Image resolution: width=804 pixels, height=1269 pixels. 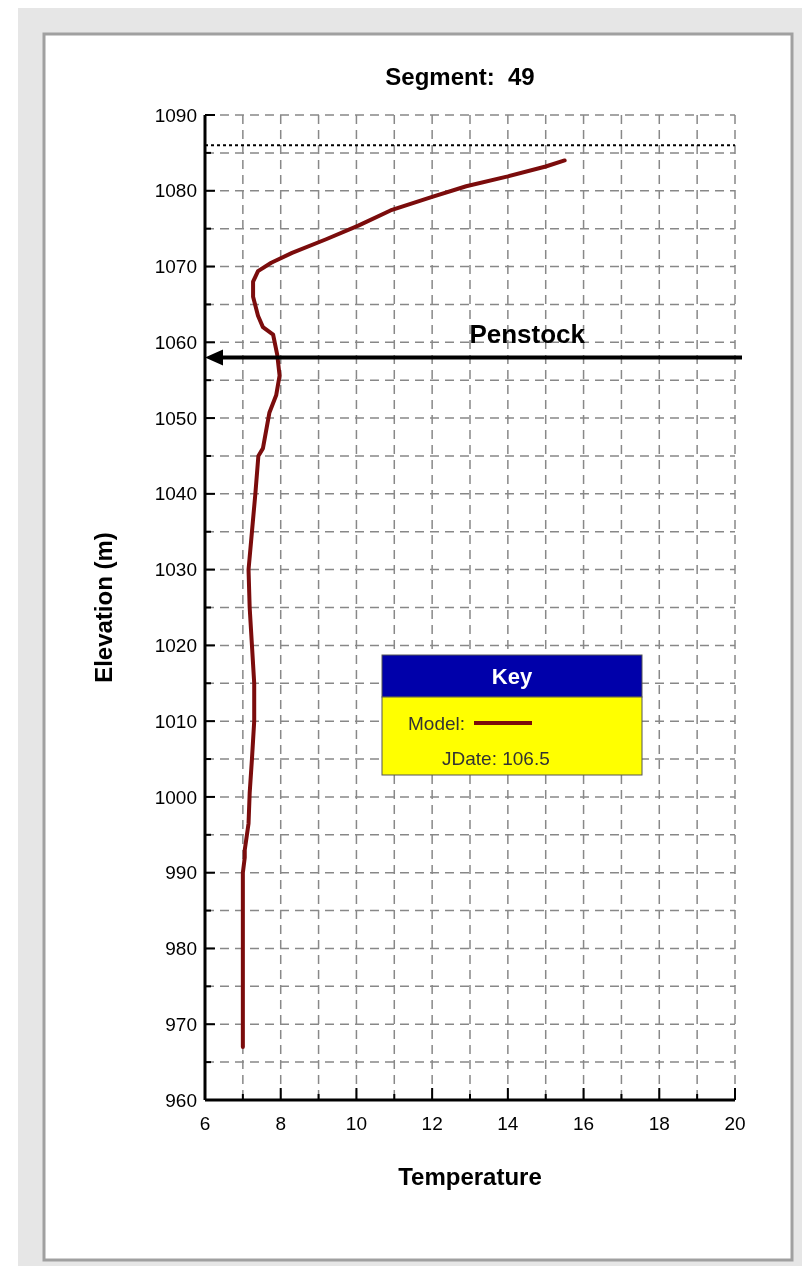 I want to click on x-tick-label: 14, so click(x=508, y=1123).